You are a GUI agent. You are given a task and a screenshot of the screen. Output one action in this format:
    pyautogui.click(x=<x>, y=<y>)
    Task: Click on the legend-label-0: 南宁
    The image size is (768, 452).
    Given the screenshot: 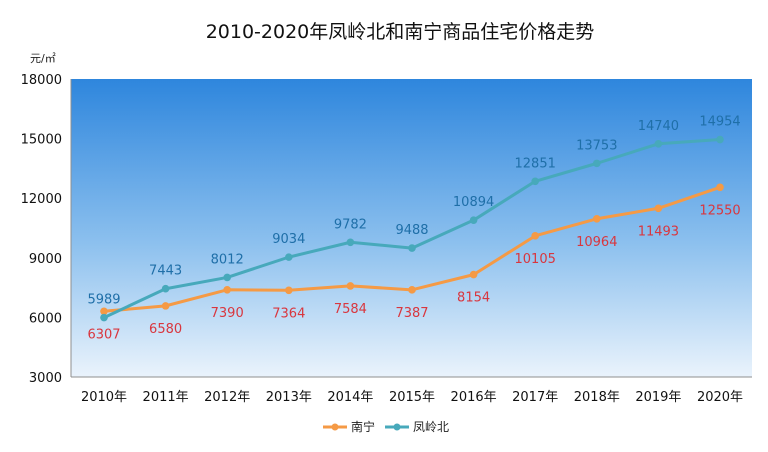 What is the action you would take?
    pyautogui.click(x=363, y=426)
    